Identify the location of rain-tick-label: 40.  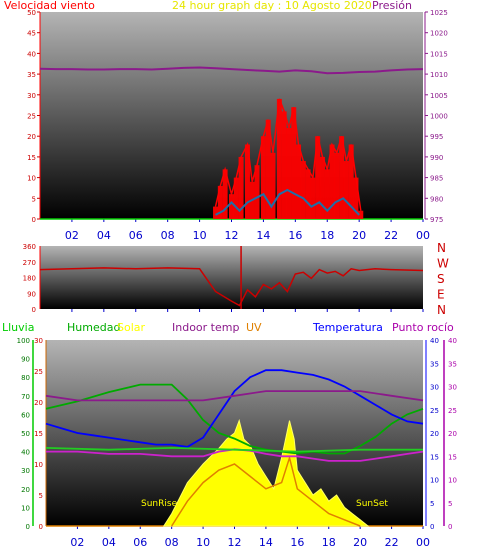
(25, 453).